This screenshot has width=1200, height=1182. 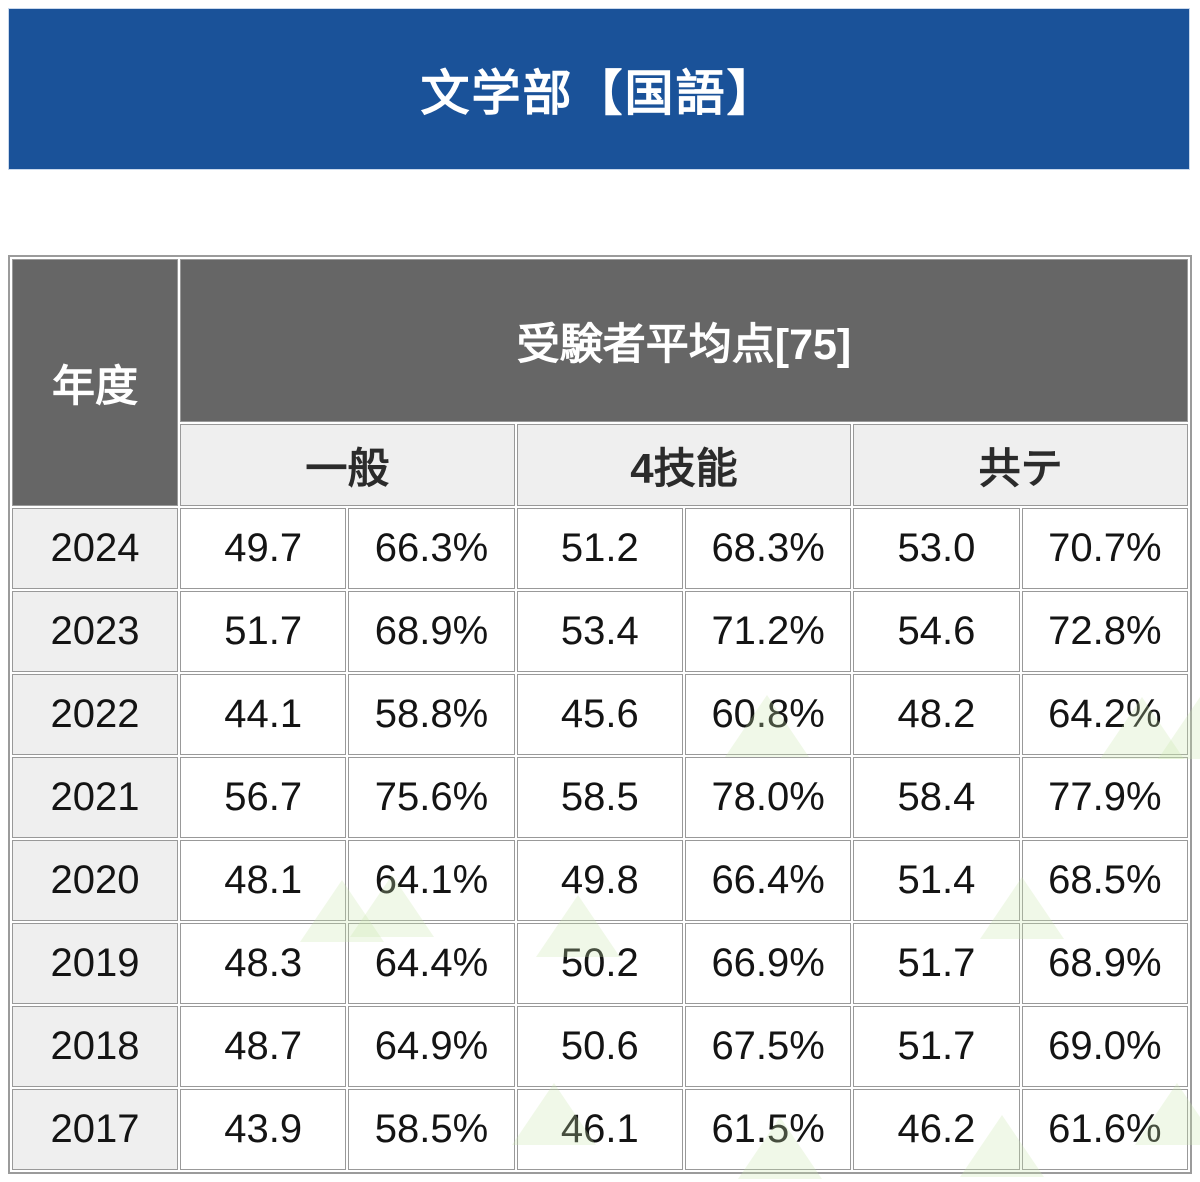 I want to click on group-header-general: 一般, so click(x=347, y=465).